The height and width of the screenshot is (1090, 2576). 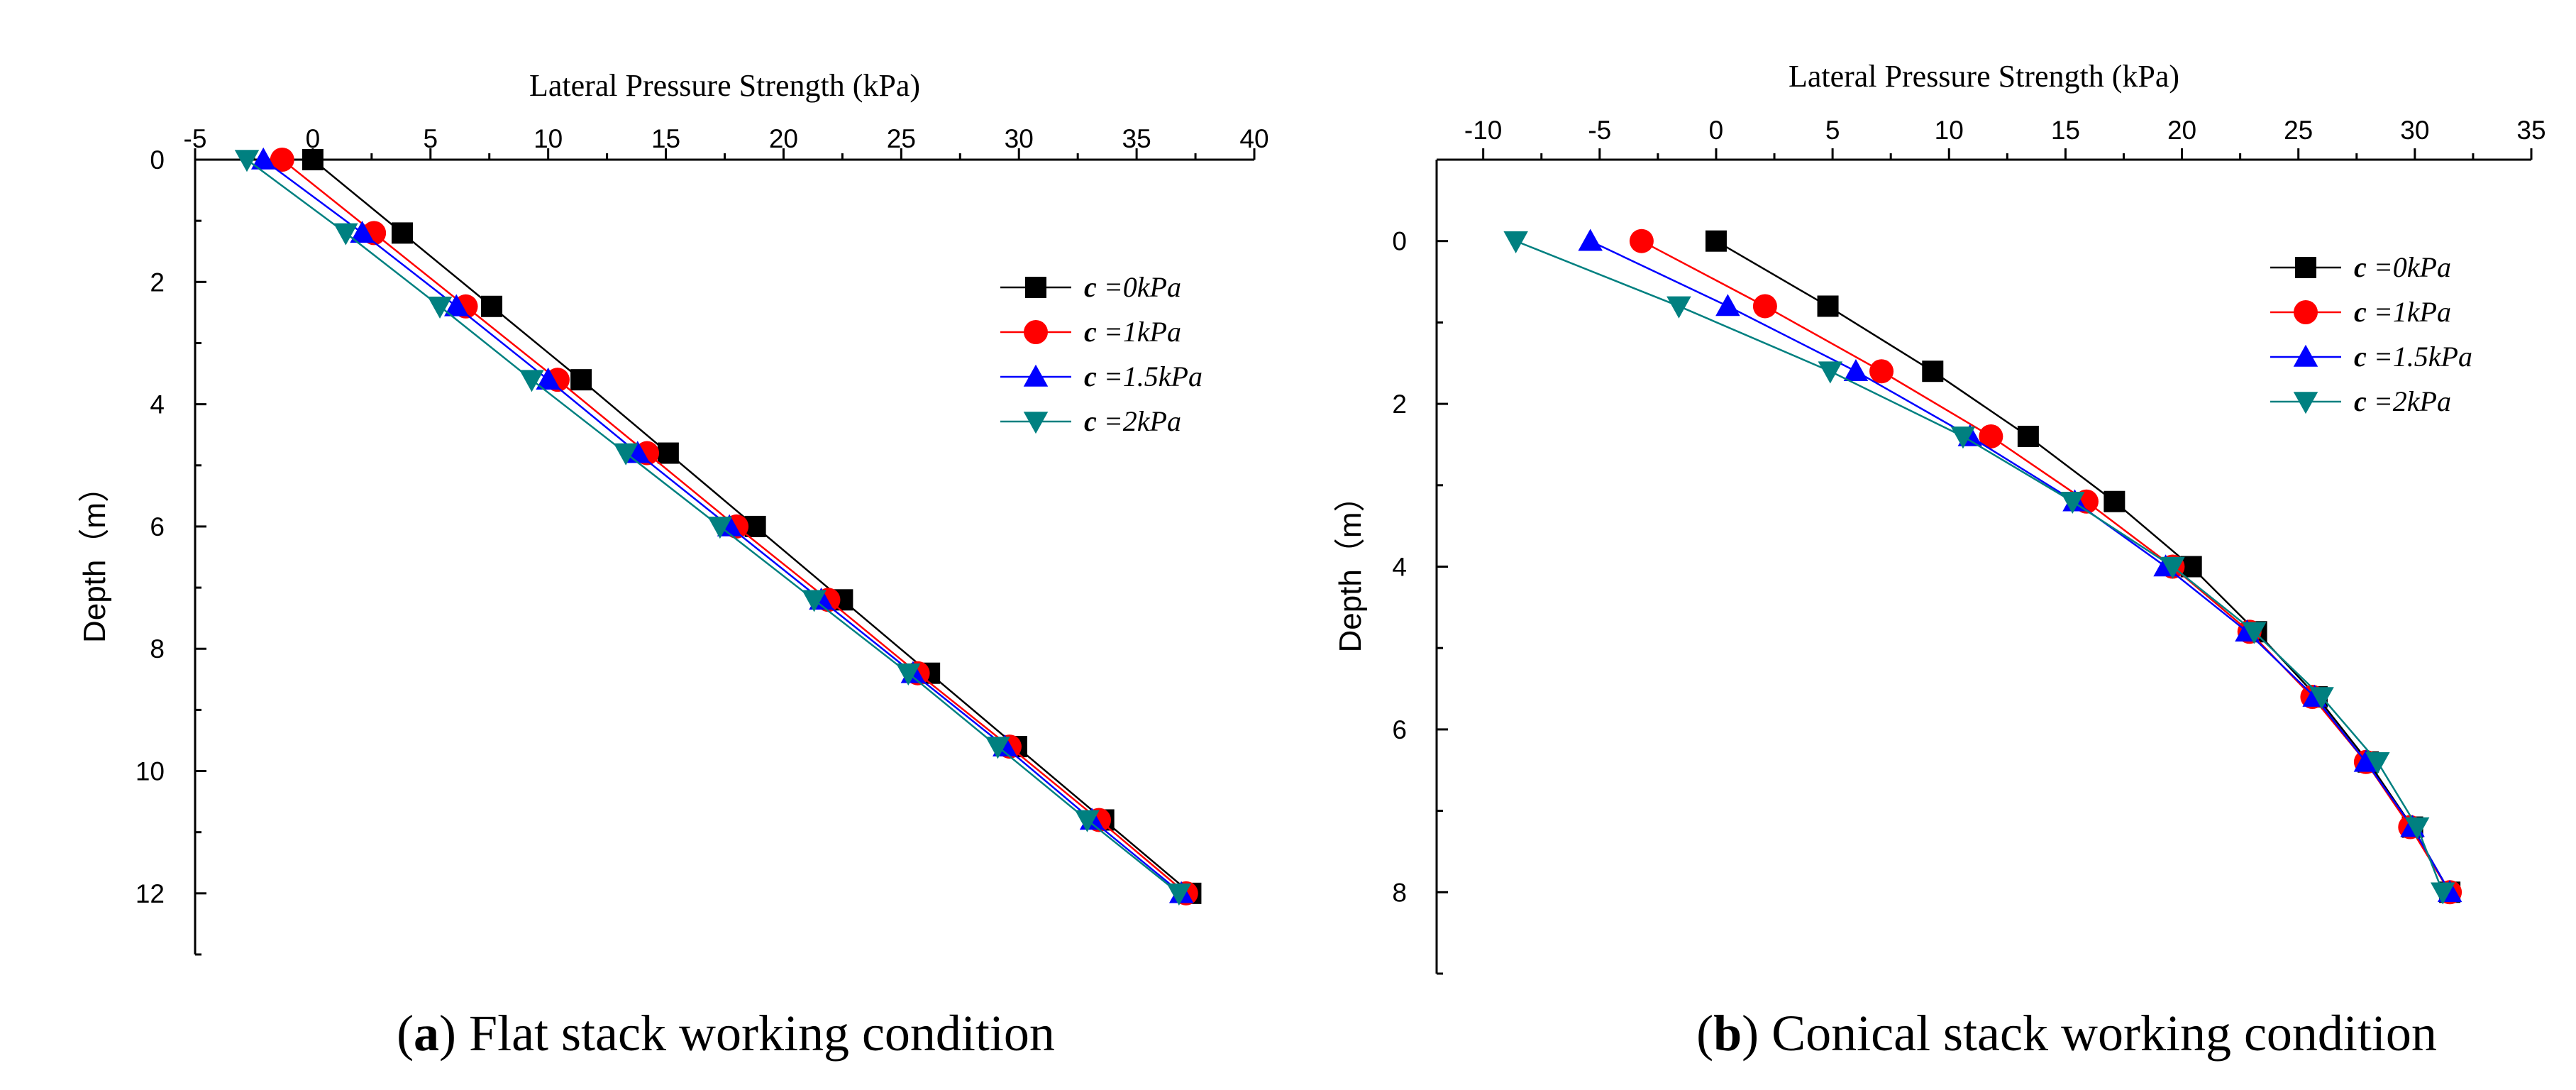 What do you see at coordinates (783, 138) in the screenshot?
I see `x-tick-label: 20` at bounding box center [783, 138].